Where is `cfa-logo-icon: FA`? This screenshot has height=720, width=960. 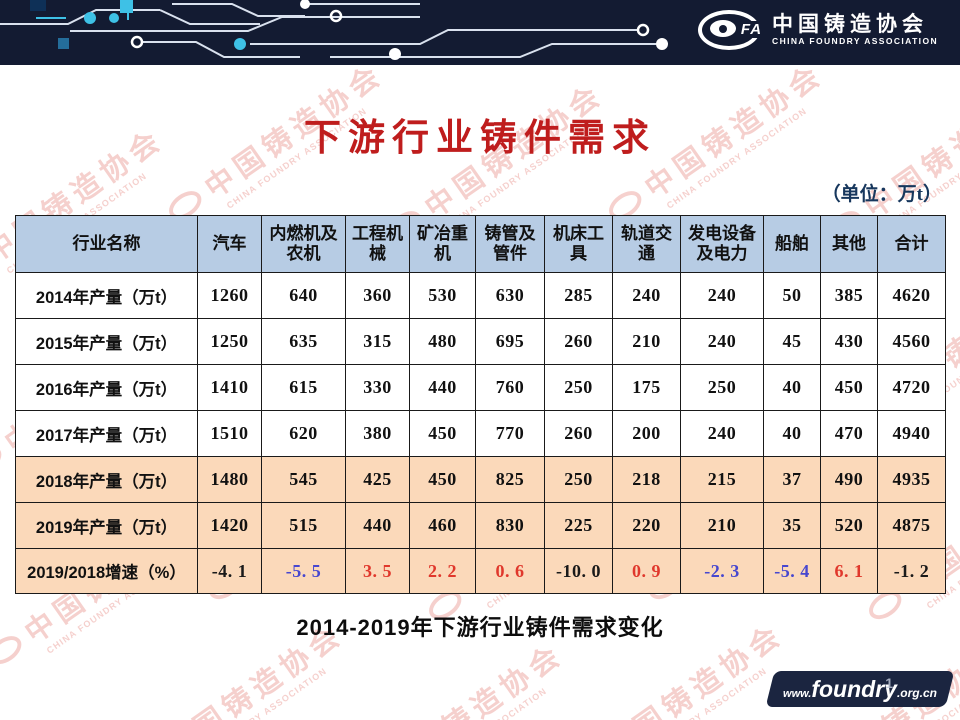 cfa-logo-icon: FA is located at coordinates (731, 30).